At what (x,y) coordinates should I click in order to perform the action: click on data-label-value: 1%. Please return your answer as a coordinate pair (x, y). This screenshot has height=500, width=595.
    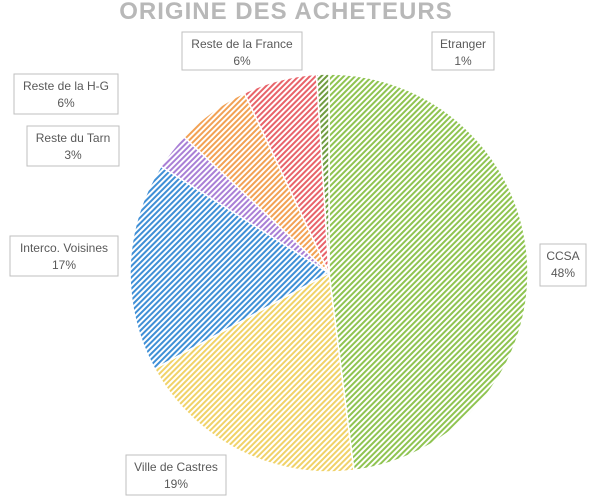
    Looking at the image, I should click on (463, 61).